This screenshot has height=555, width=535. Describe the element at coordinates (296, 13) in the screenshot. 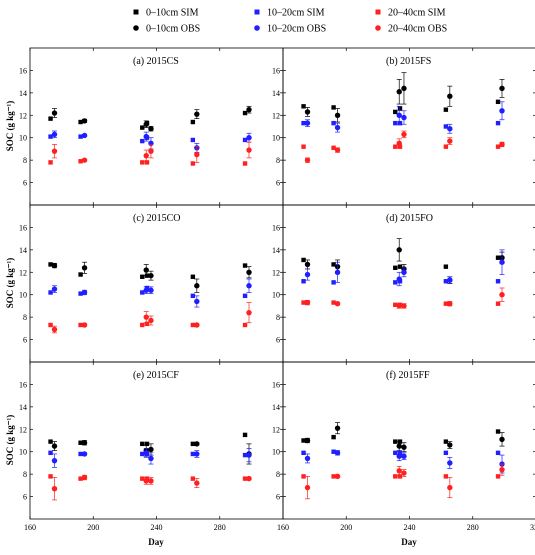

I see `legend-label: 10–20cm SIM` at that location.